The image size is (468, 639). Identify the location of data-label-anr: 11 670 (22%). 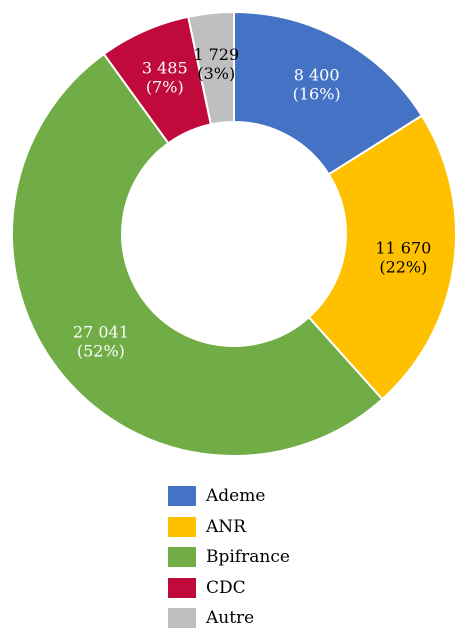
(403, 258).